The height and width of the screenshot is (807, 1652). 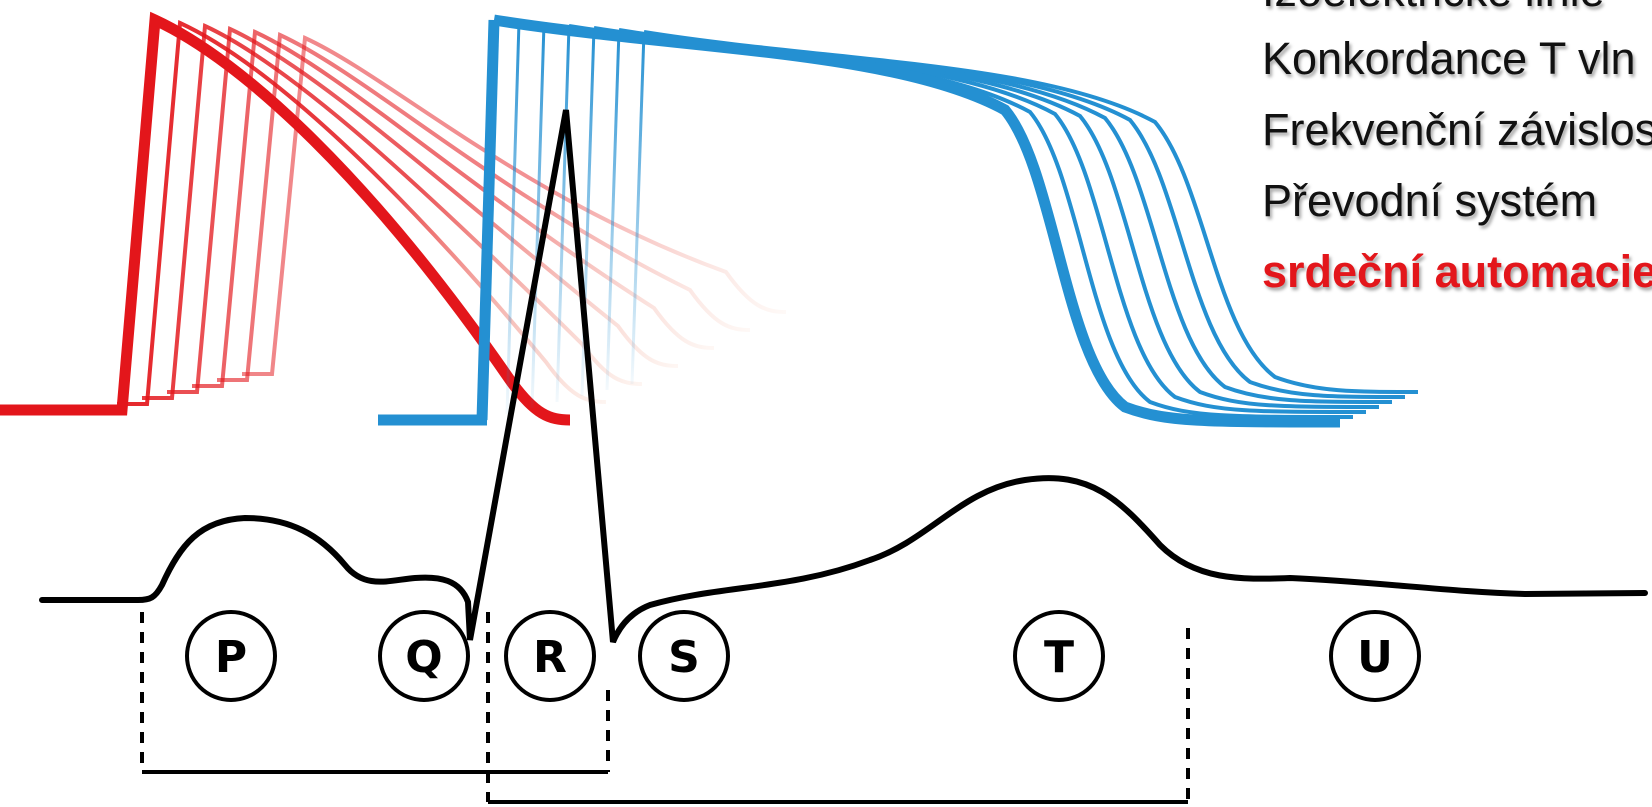 I want to click on wave-label-u: U, so click(x=1375, y=656).